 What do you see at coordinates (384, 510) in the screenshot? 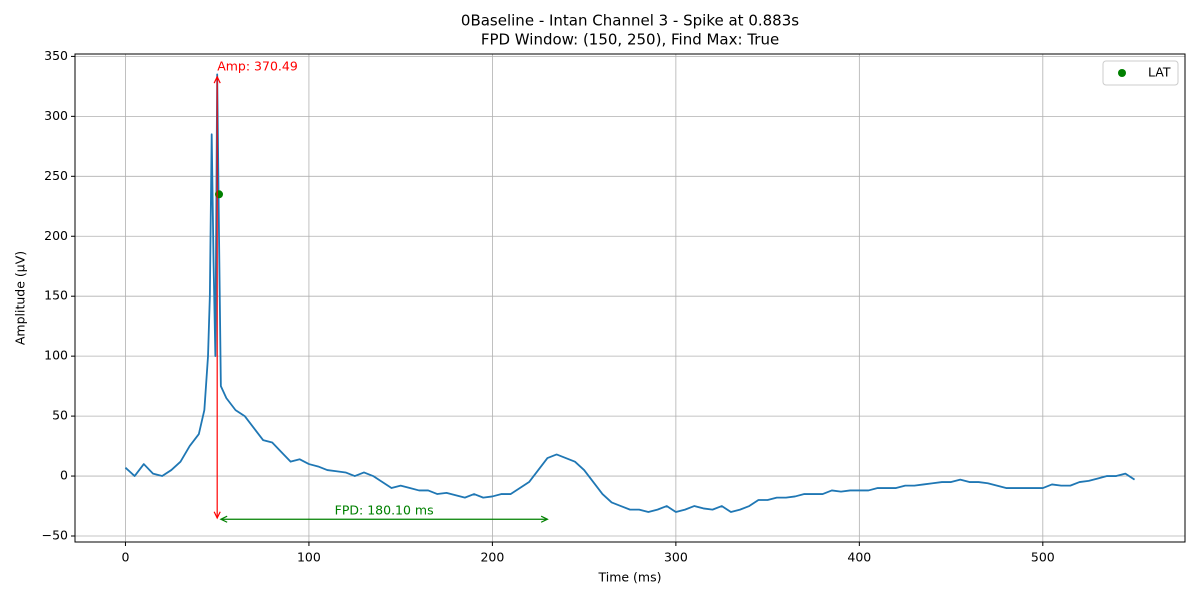
I see `annotation-text: FPD: 180.10 ms` at bounding box center [384, 510].